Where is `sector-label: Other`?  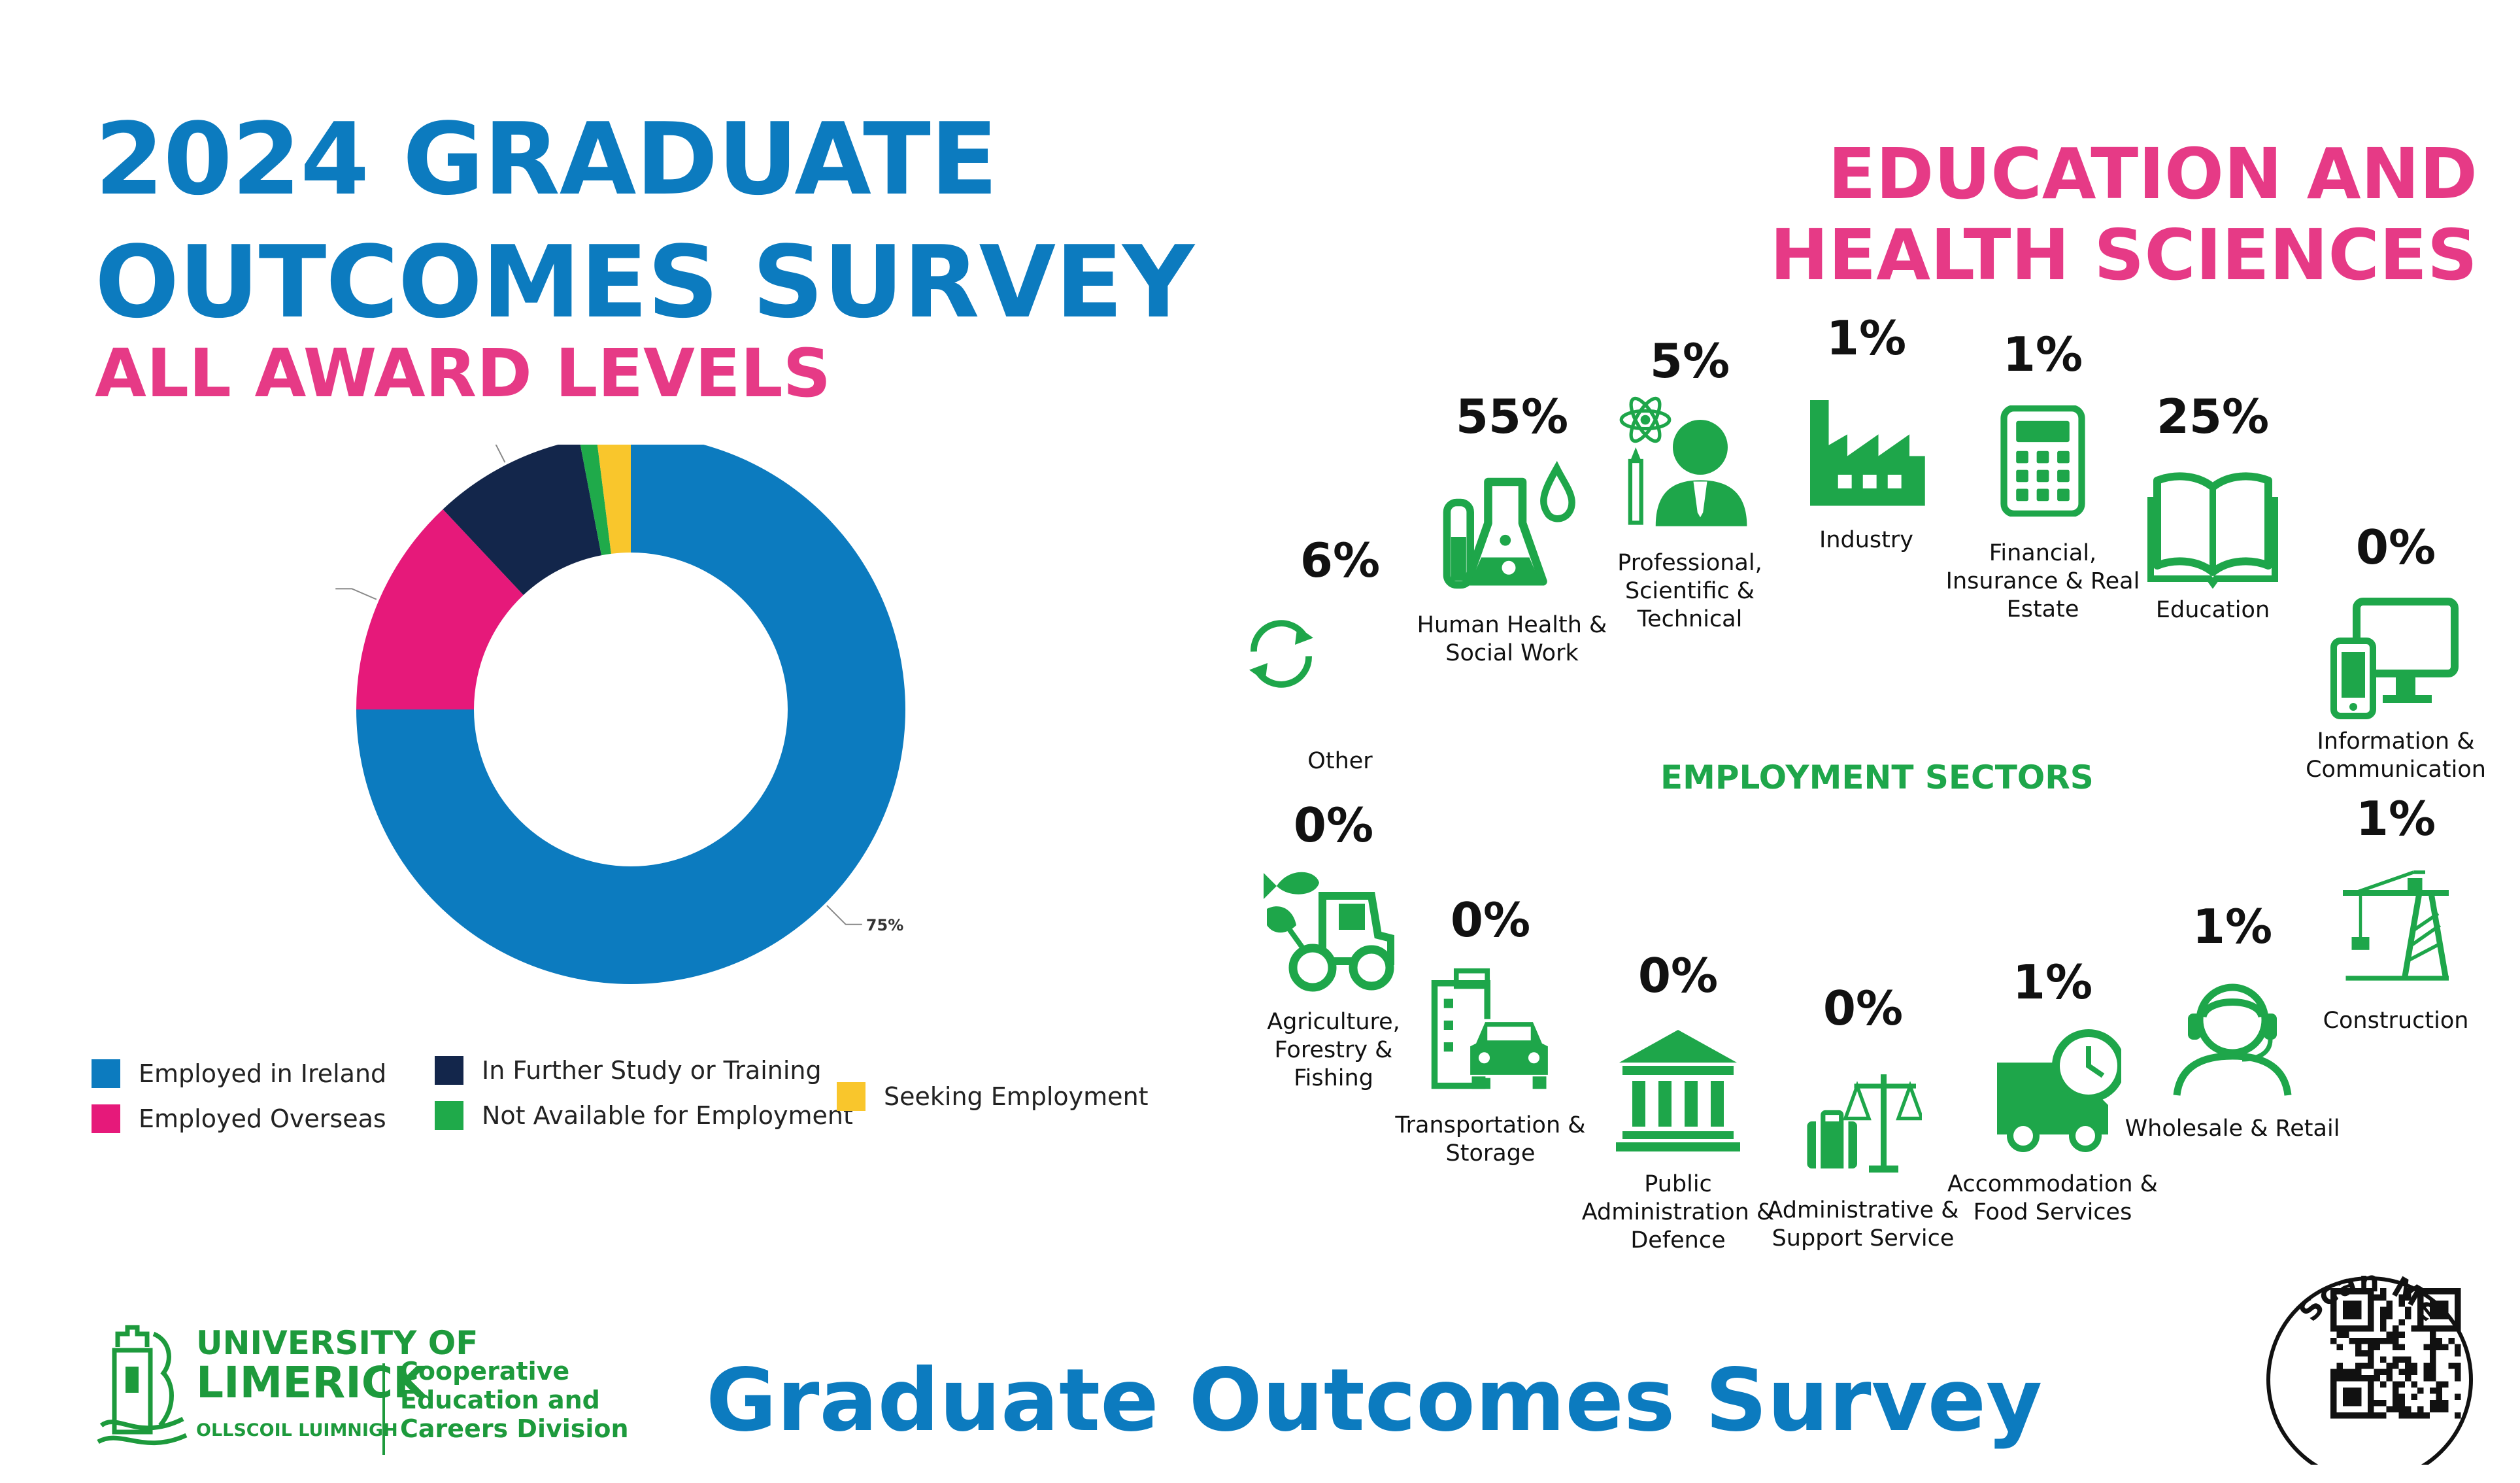
sector-label: Other is located at coordinates (1340, 761).